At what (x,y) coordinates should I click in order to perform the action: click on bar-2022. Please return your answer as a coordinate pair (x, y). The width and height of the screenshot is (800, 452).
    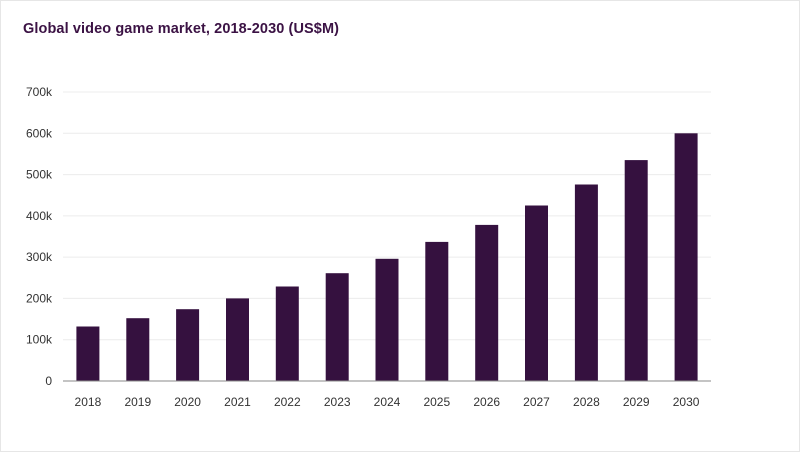
    Looking at the image, I should click on (287, 334).